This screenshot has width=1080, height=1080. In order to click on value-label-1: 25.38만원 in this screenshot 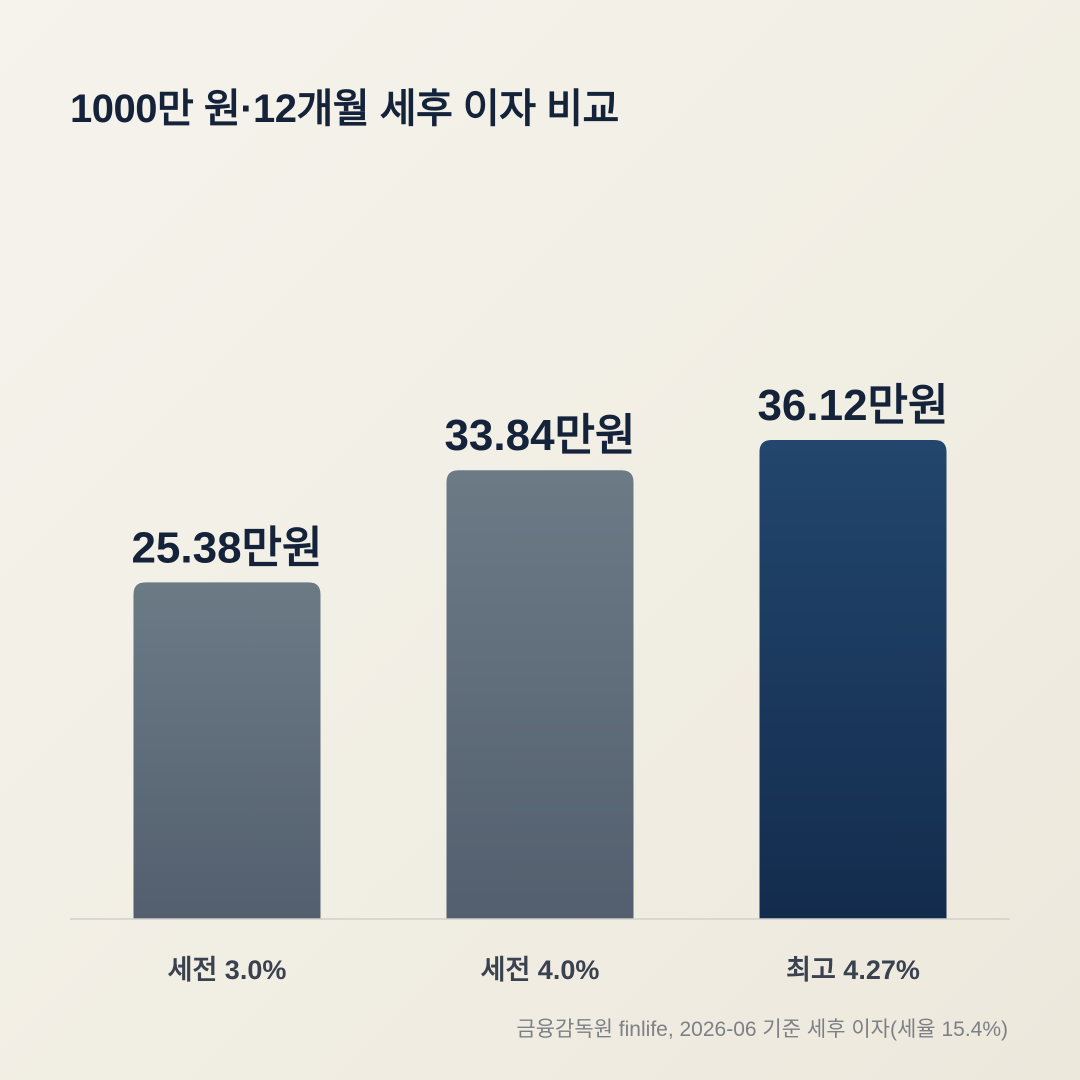, I will do `click(226, 547)`.